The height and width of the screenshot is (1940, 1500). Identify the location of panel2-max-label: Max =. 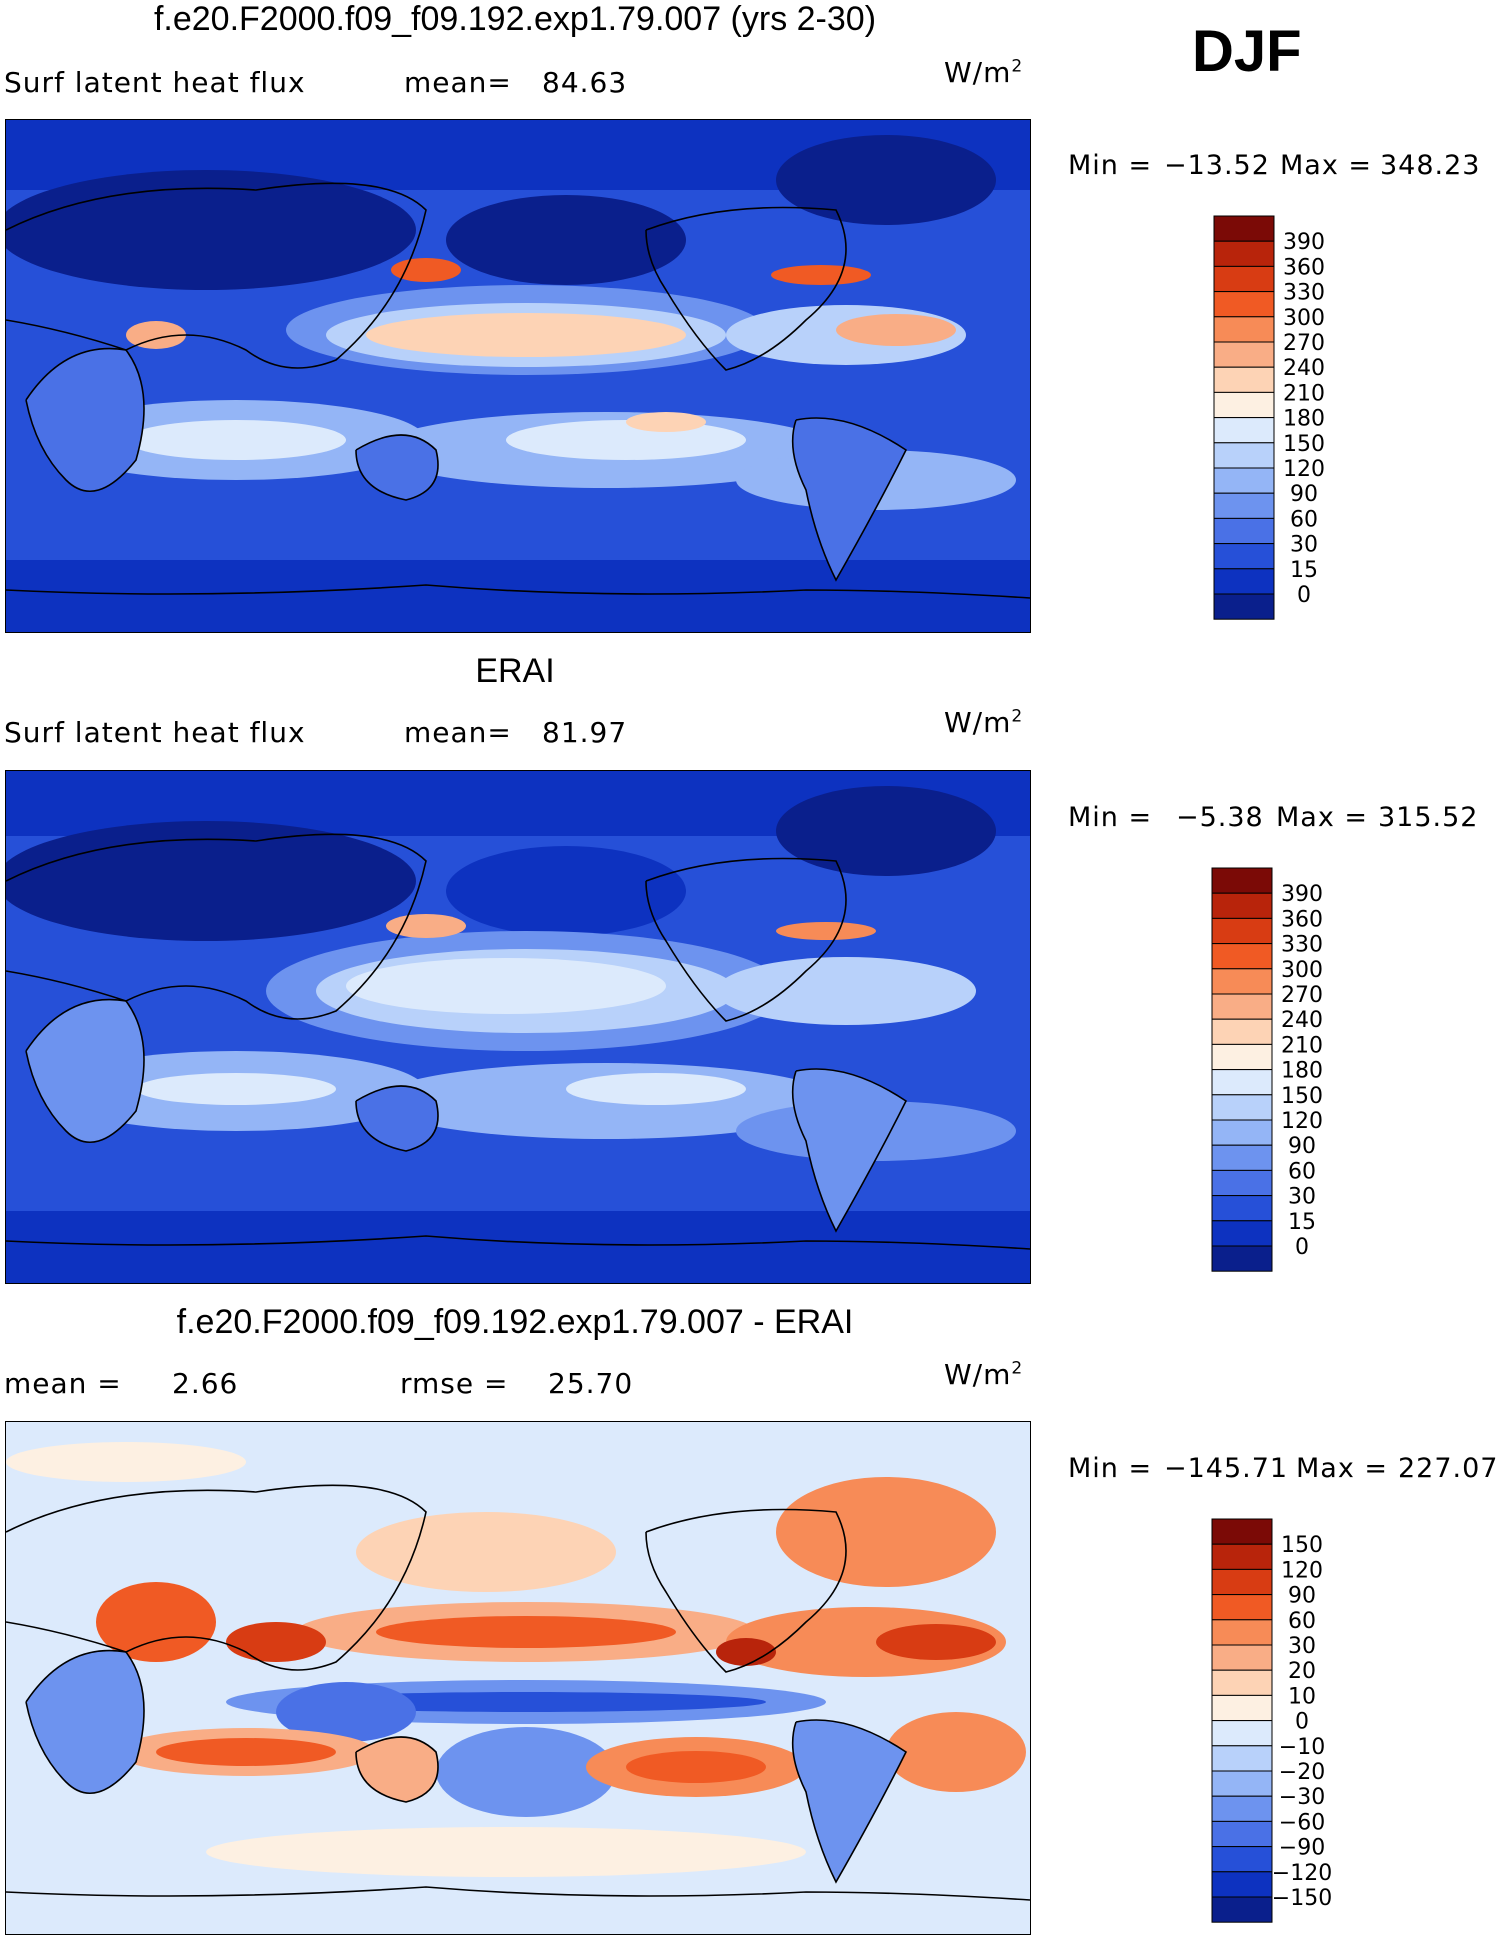
(1322, 817).